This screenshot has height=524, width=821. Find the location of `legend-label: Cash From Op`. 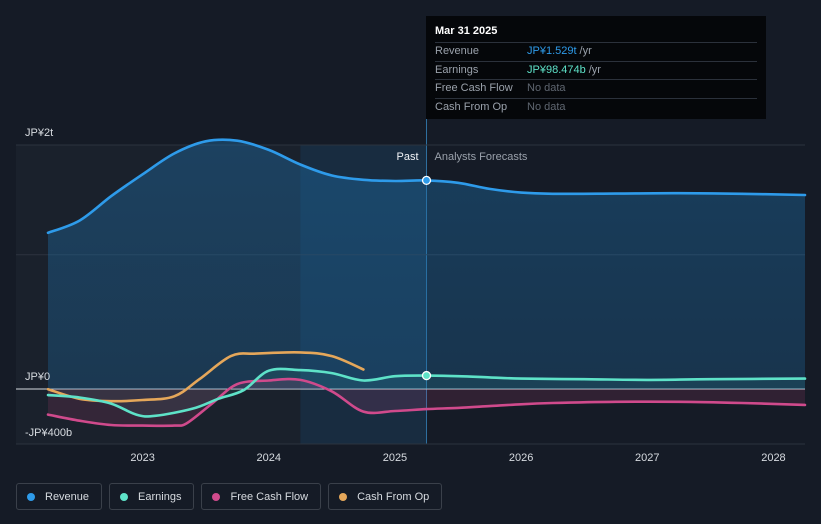

legend-label: Cash From Op is located at coordinates (393, 496).